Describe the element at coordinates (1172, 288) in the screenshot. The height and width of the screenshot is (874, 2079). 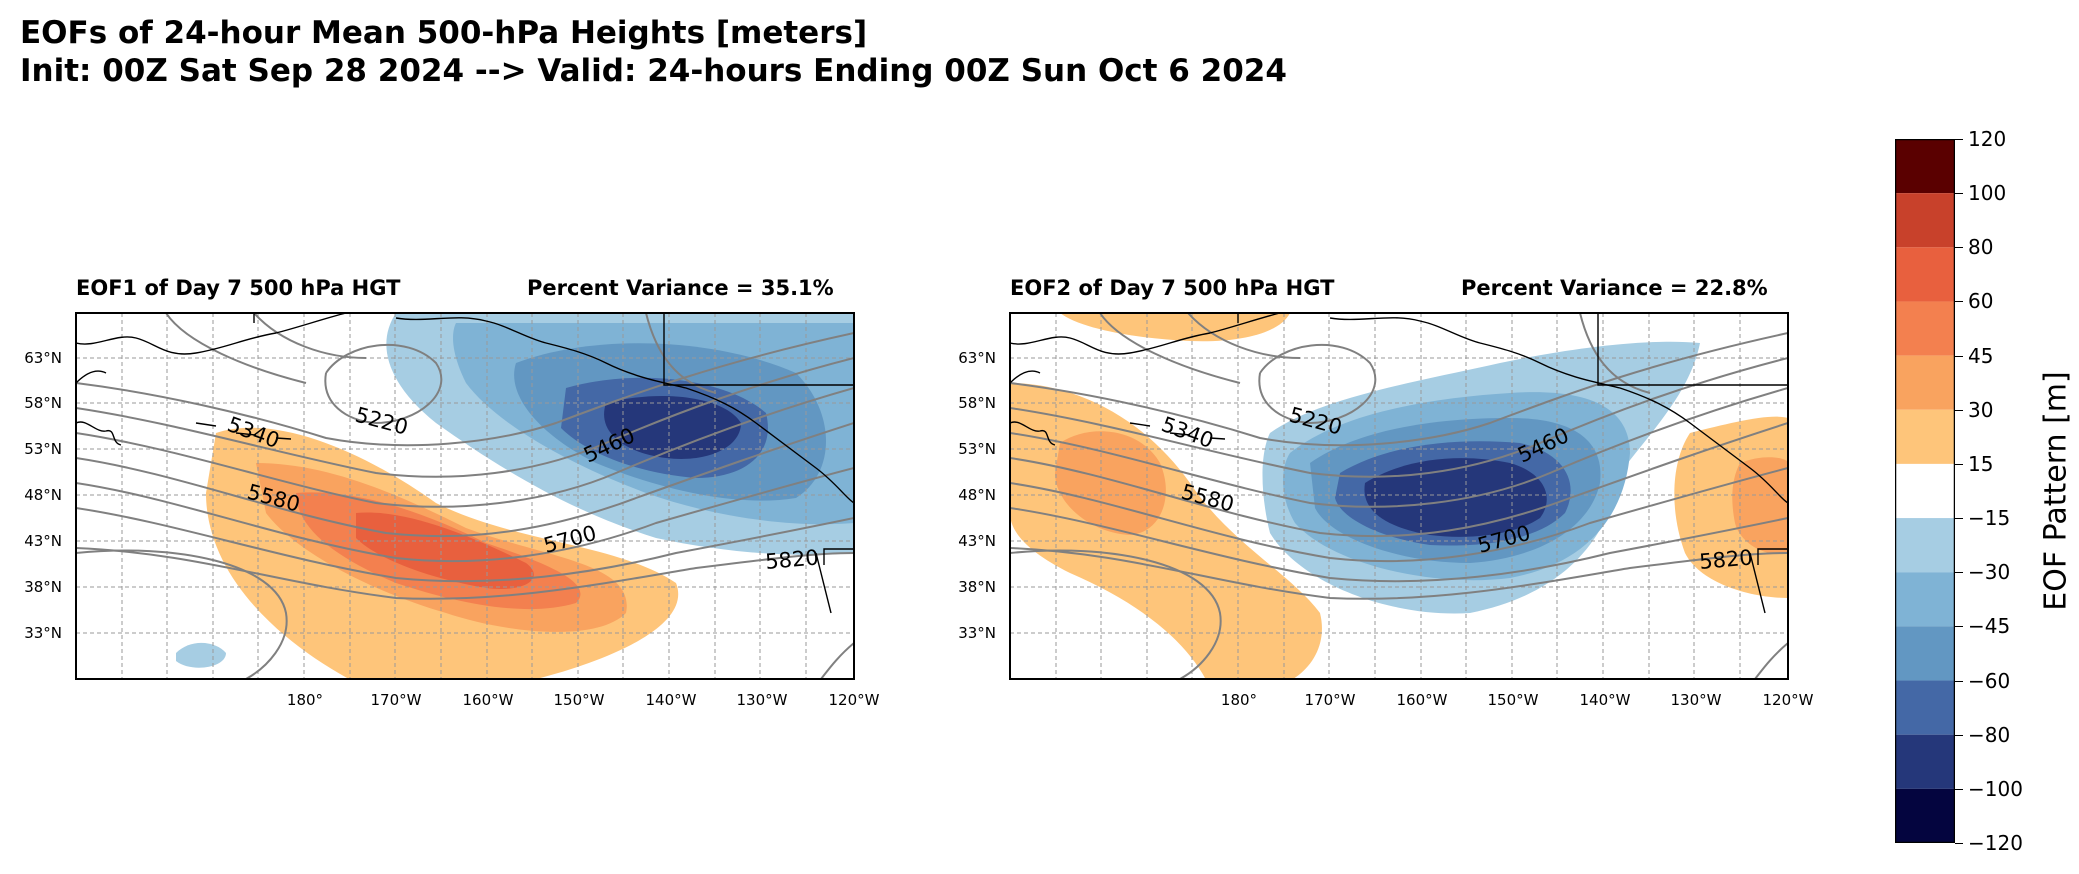
I see `panel2-left-title: EOF2 of Day 7 500 hPa HGT` at that location.